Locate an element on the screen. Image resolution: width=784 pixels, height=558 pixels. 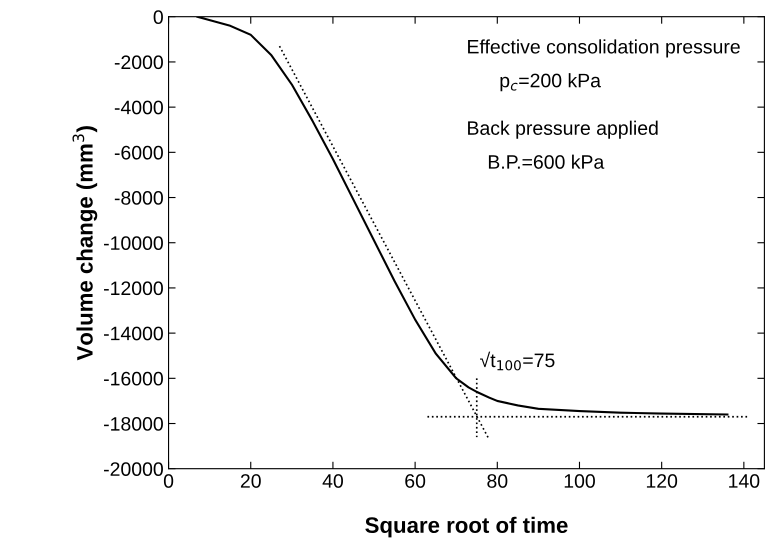
y-tick-label: -16000 is located at coordinates (133, 379).